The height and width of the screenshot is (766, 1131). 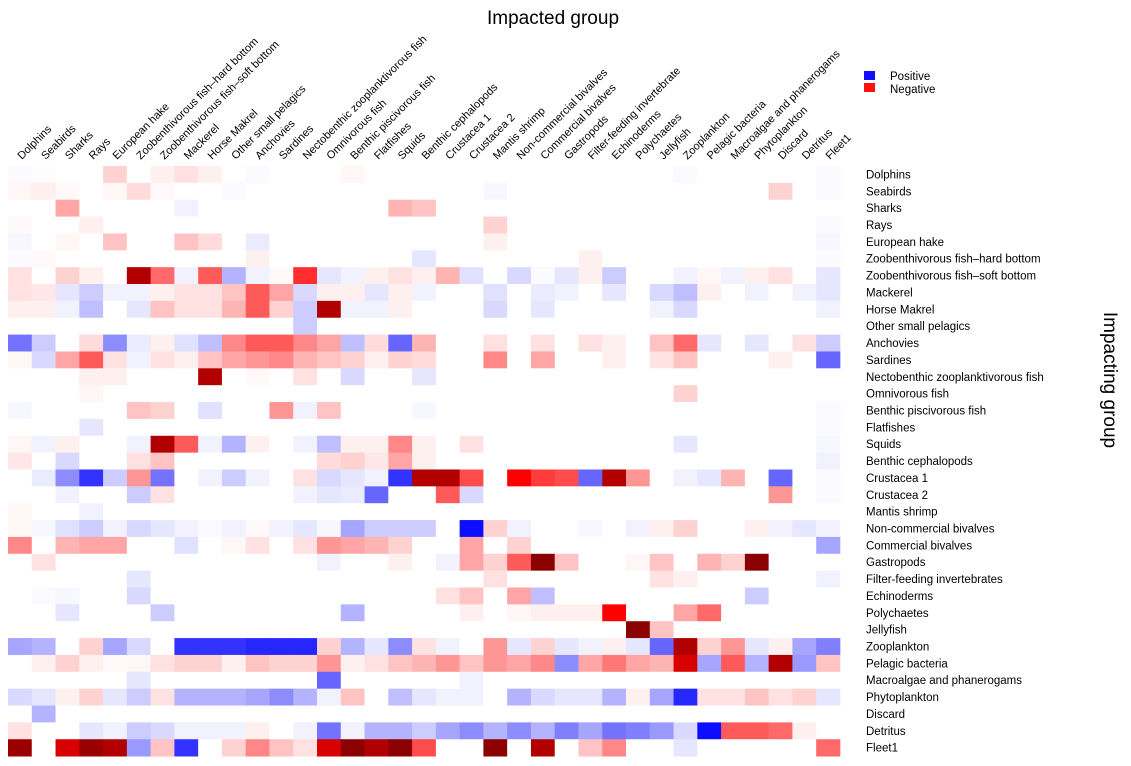 What do you see at coordinates (553, 18) in the screenshot?
I see `x-axis-title: Impacted group` at bounding box center [553, 18].